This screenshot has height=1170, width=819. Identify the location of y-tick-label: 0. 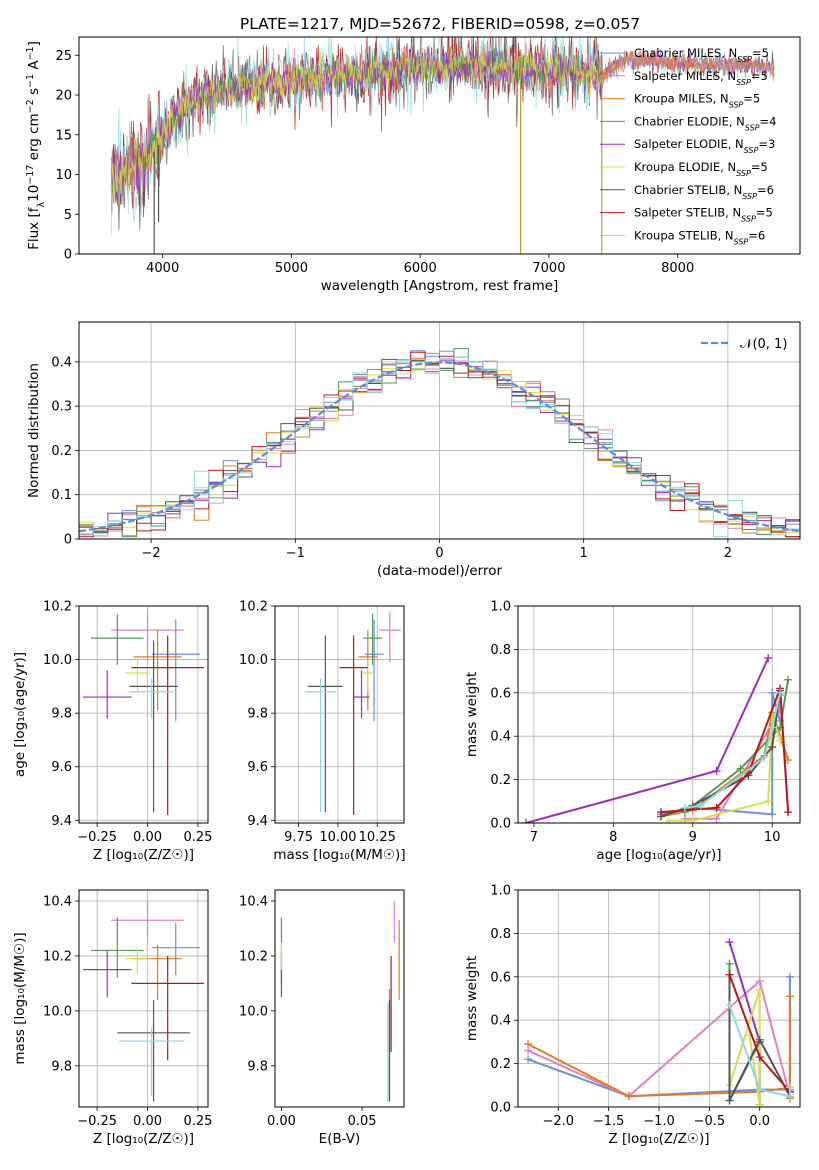
(68, 540).